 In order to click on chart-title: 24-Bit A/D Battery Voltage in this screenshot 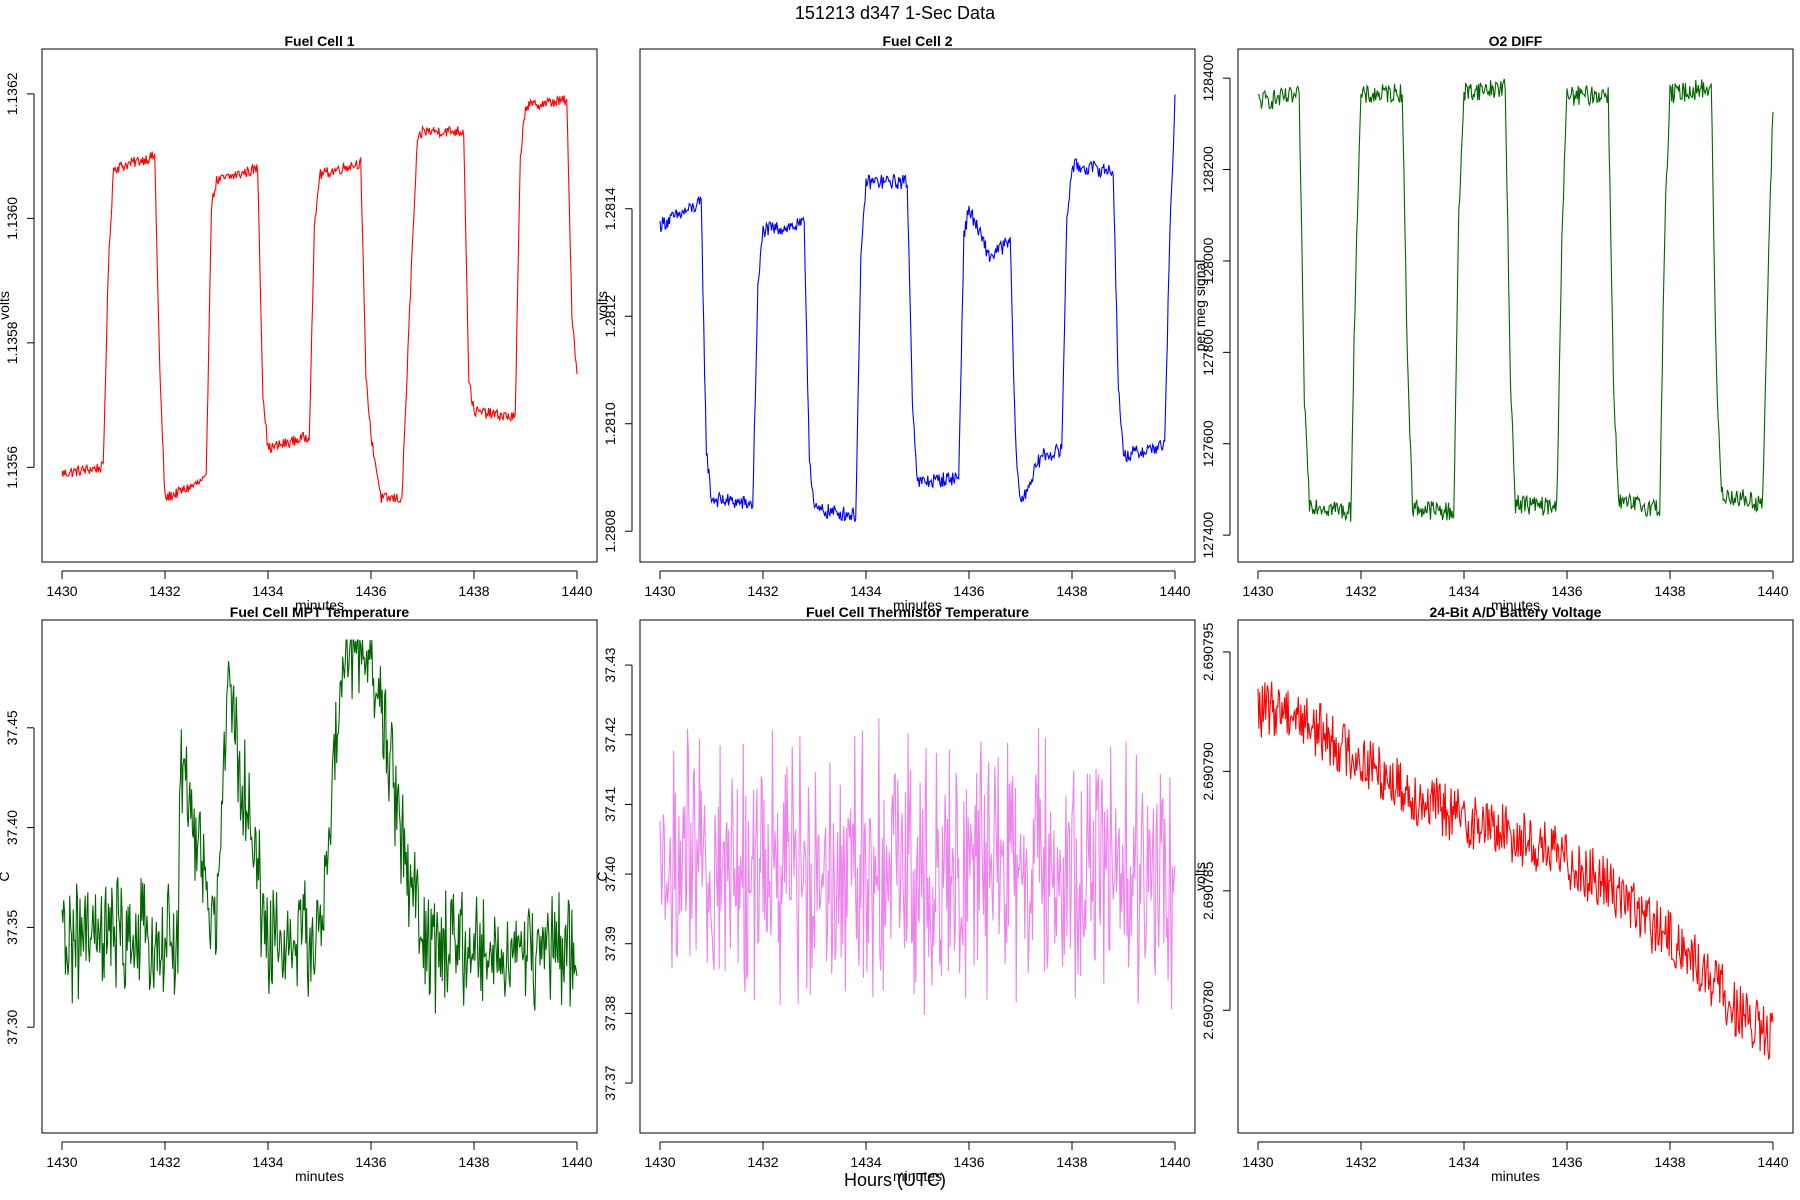, I will do `click(1516, 612)`.